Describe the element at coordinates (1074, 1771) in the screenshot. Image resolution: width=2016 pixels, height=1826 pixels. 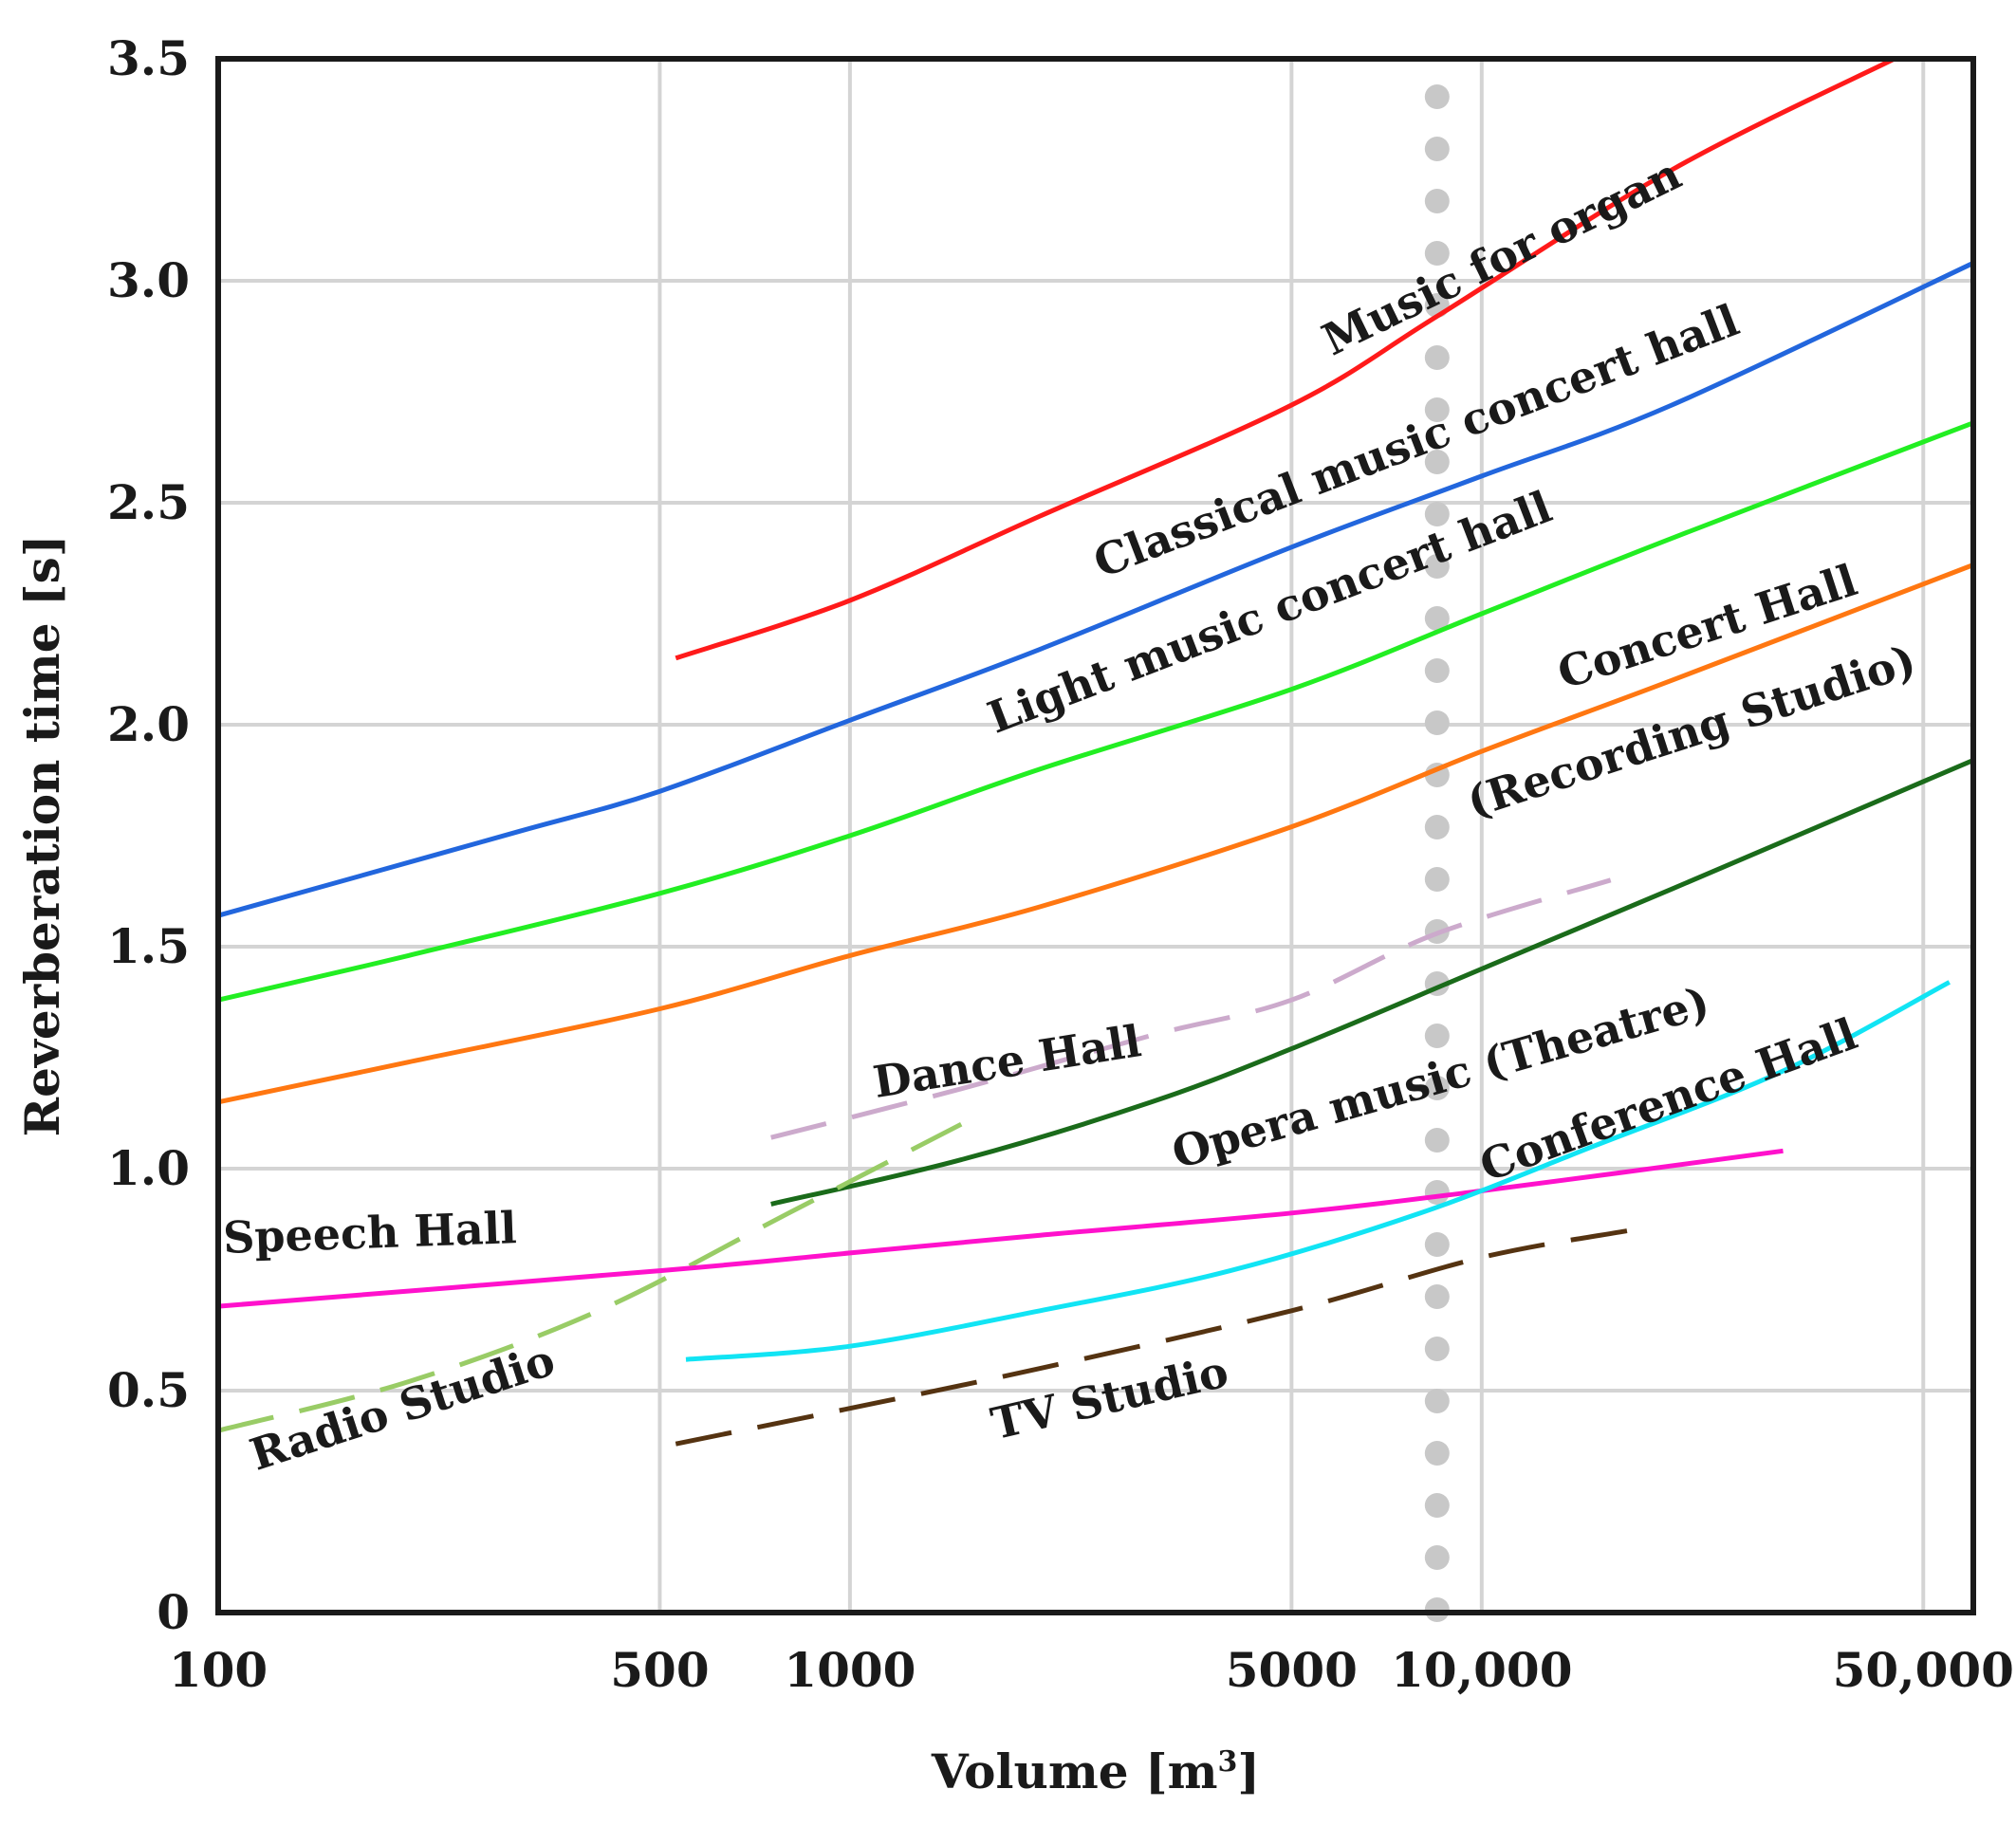
I see `x-axis-title-main: Volume [m` at that location.